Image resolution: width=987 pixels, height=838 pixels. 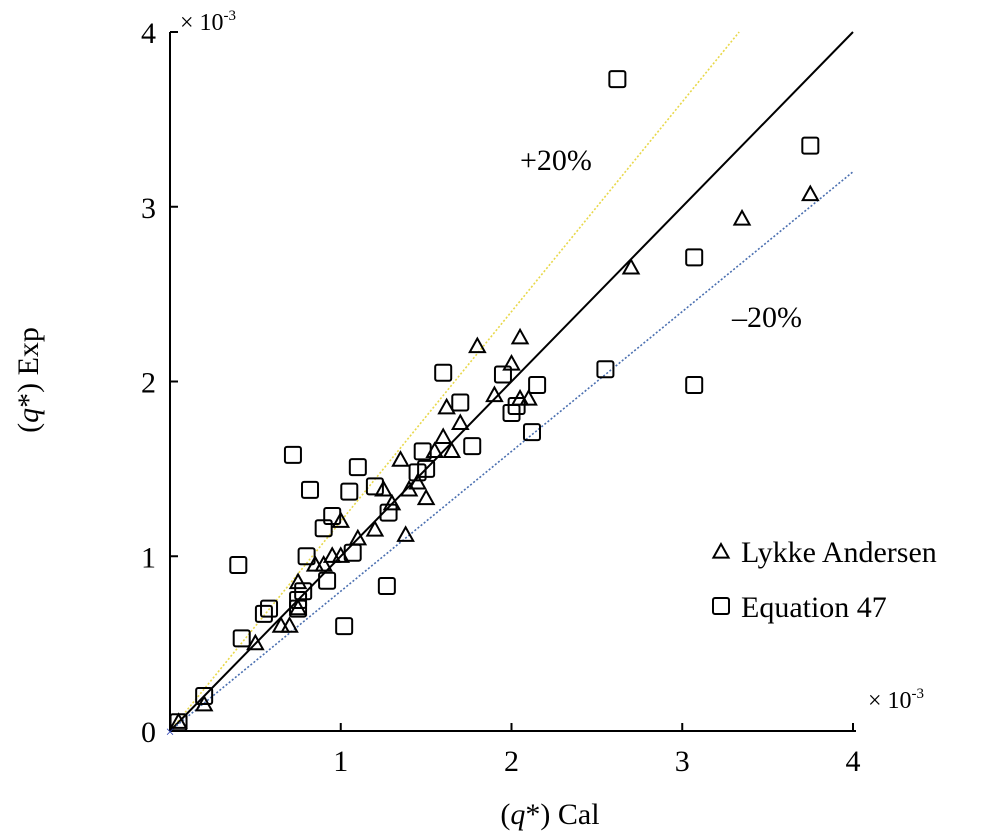 What do you see at coordinates (896, 700) in the screenshot?
I see `x-scale-label: × 10⁻³` at bounding box center [896, 700].